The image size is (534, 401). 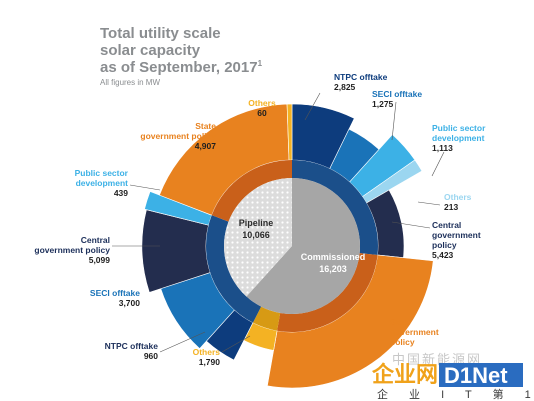 I want to click on label-others-12: Others 60, so click(x=262, y=108).